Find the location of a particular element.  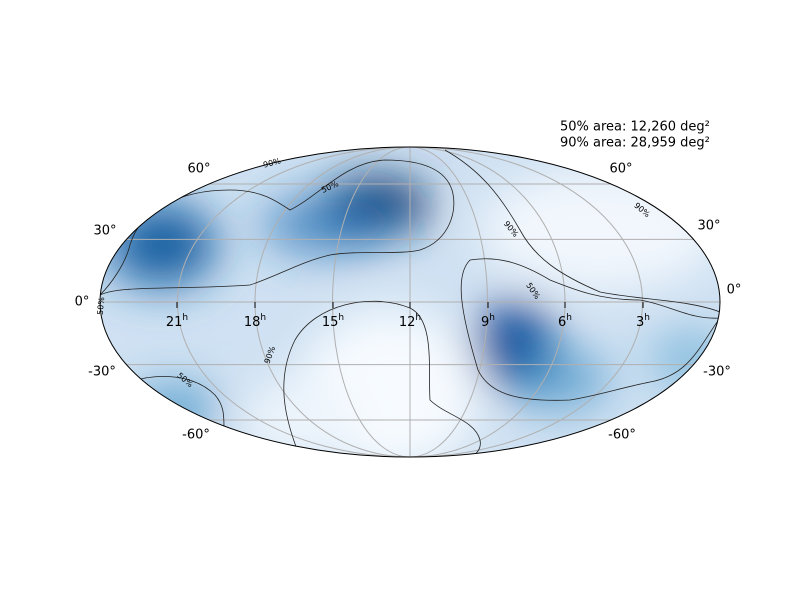

ra-label: 21h is located at coordinates (177, 321).